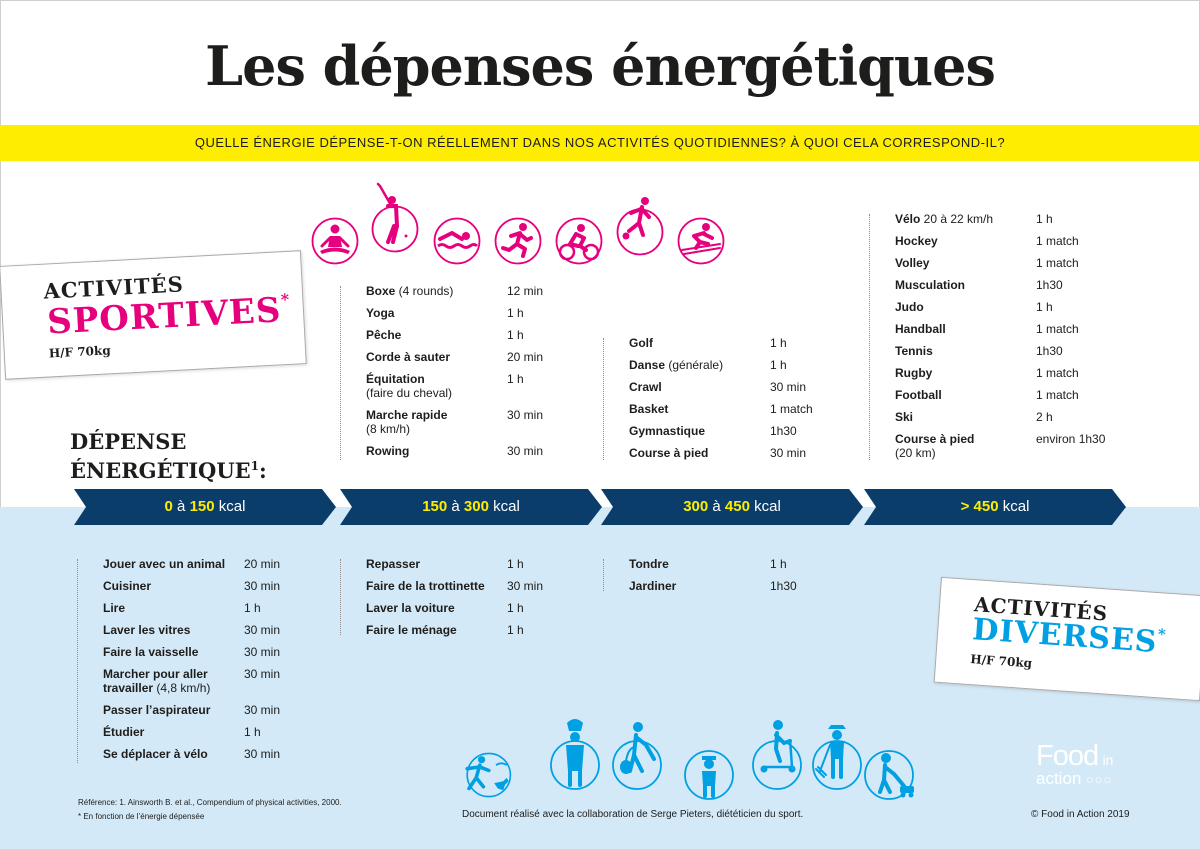 This screenshot has height=849, width=1200. What do you see at coordinates (455, 390) in the screenshot?
I see `activity-row: Équitation (faire du cheval) 1 h` at bounding box center [455, 390].